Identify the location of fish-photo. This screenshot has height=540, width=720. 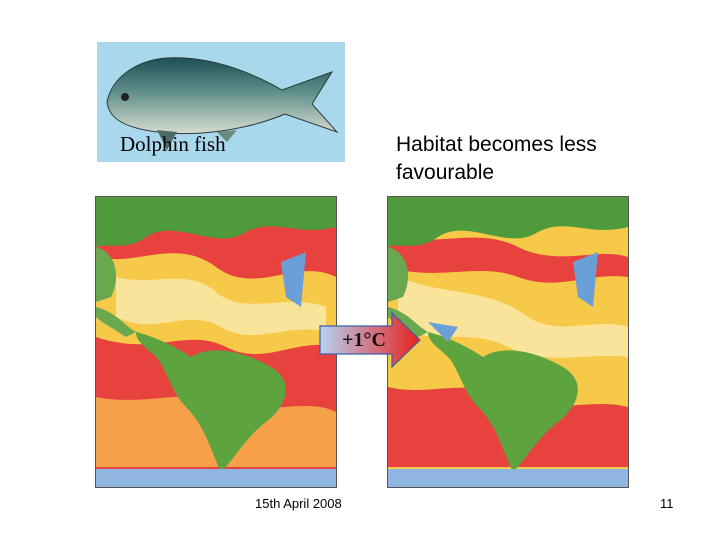
(221, 102).